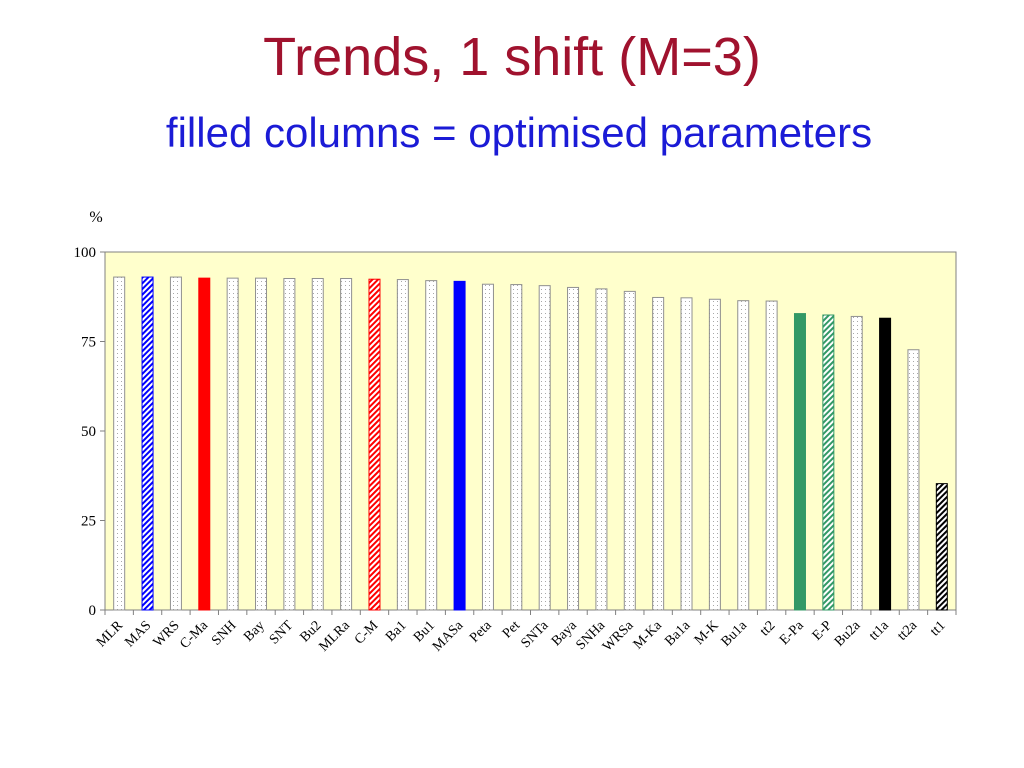 This screenshot has height=768, width=1024. I want to click on x-tick-label: MLRa, so click(334, 636).